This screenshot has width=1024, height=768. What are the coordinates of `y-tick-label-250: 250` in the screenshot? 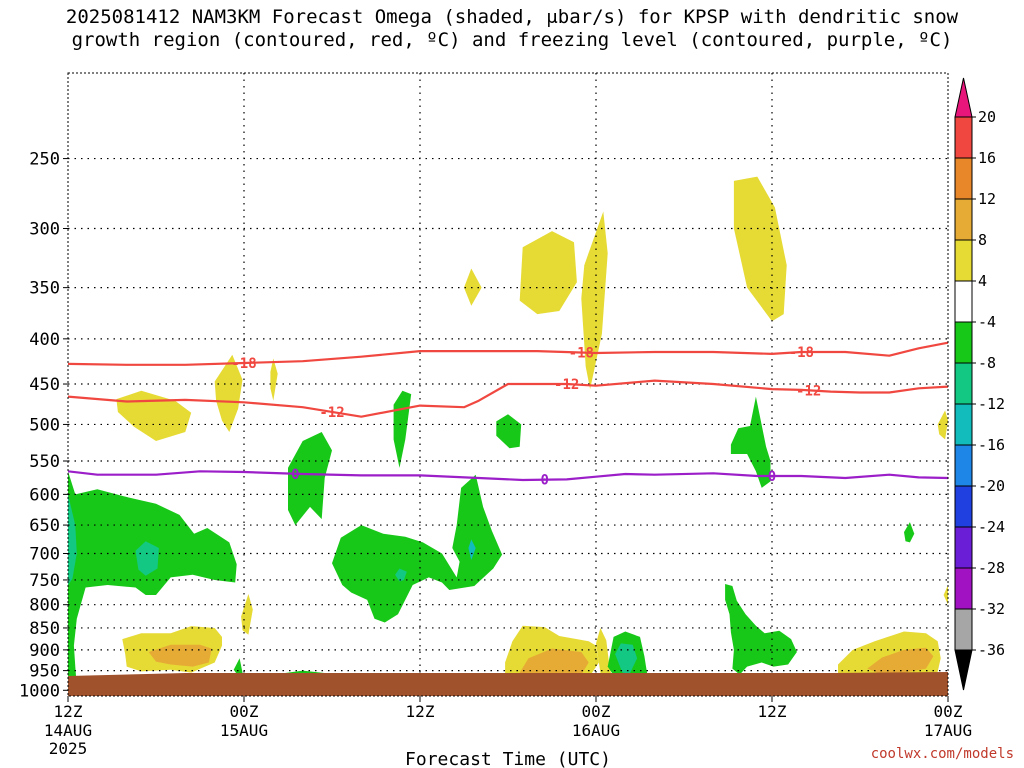 It's located at (44, 160).